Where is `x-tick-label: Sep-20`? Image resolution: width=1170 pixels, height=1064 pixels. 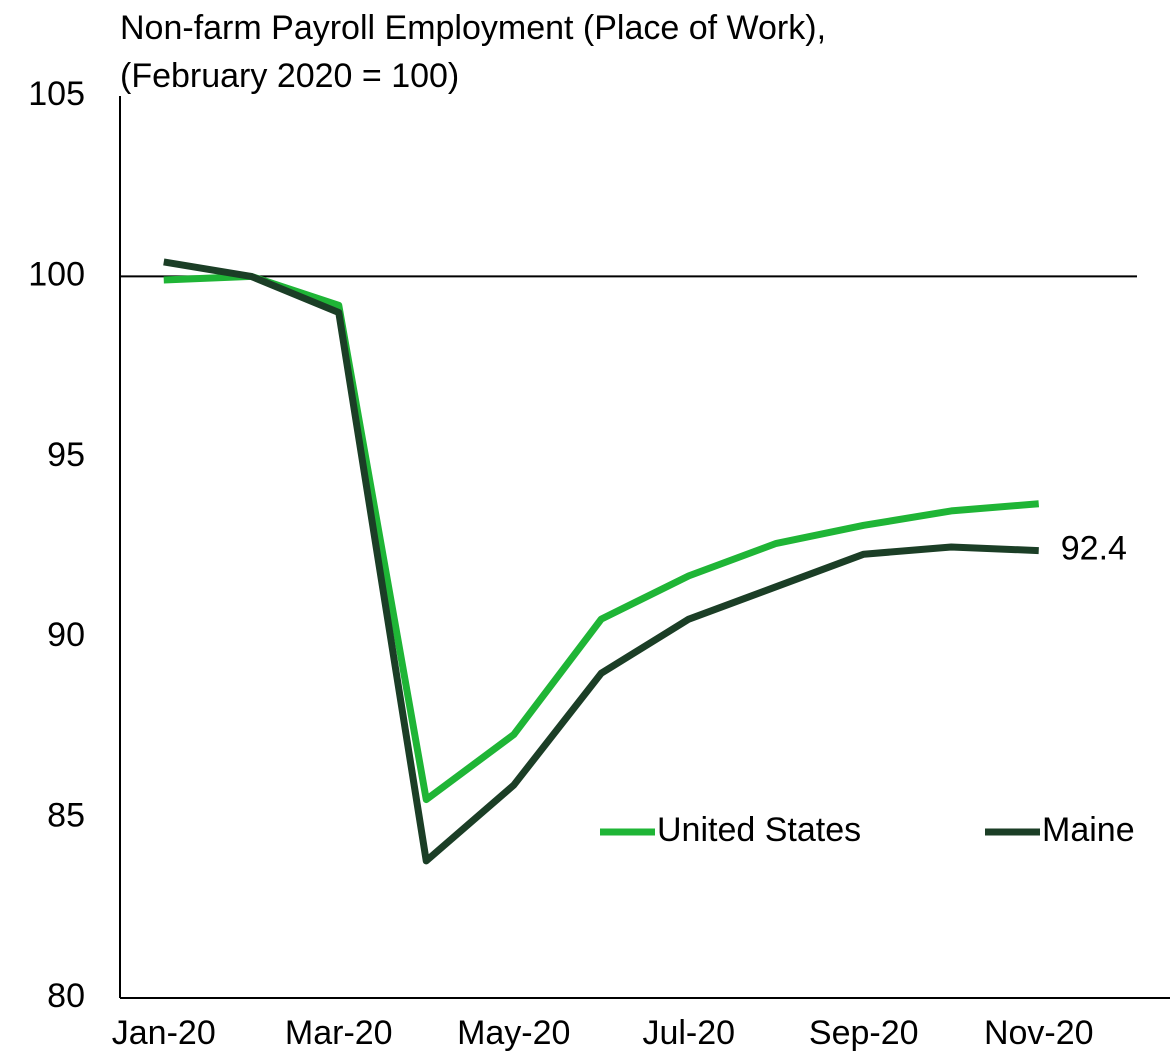 x-tick-label: Sep-20 is located at coordinates (864, 1033).